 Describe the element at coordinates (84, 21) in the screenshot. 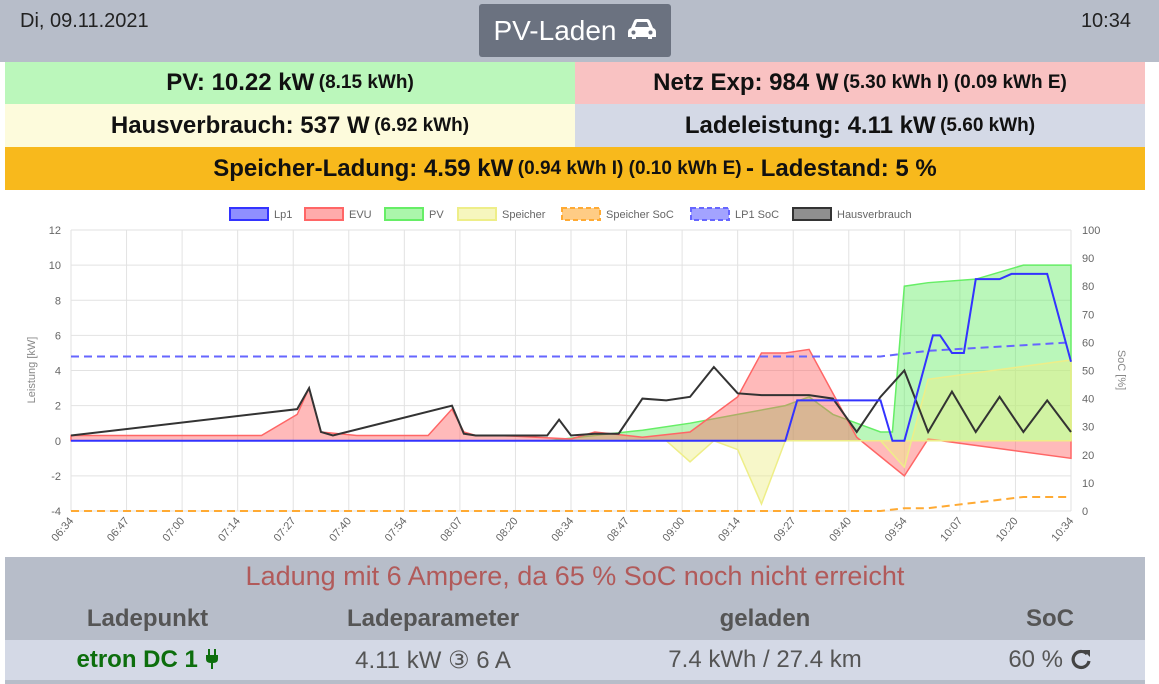

I see `date-display: Di, 09.11.2021` at that location.